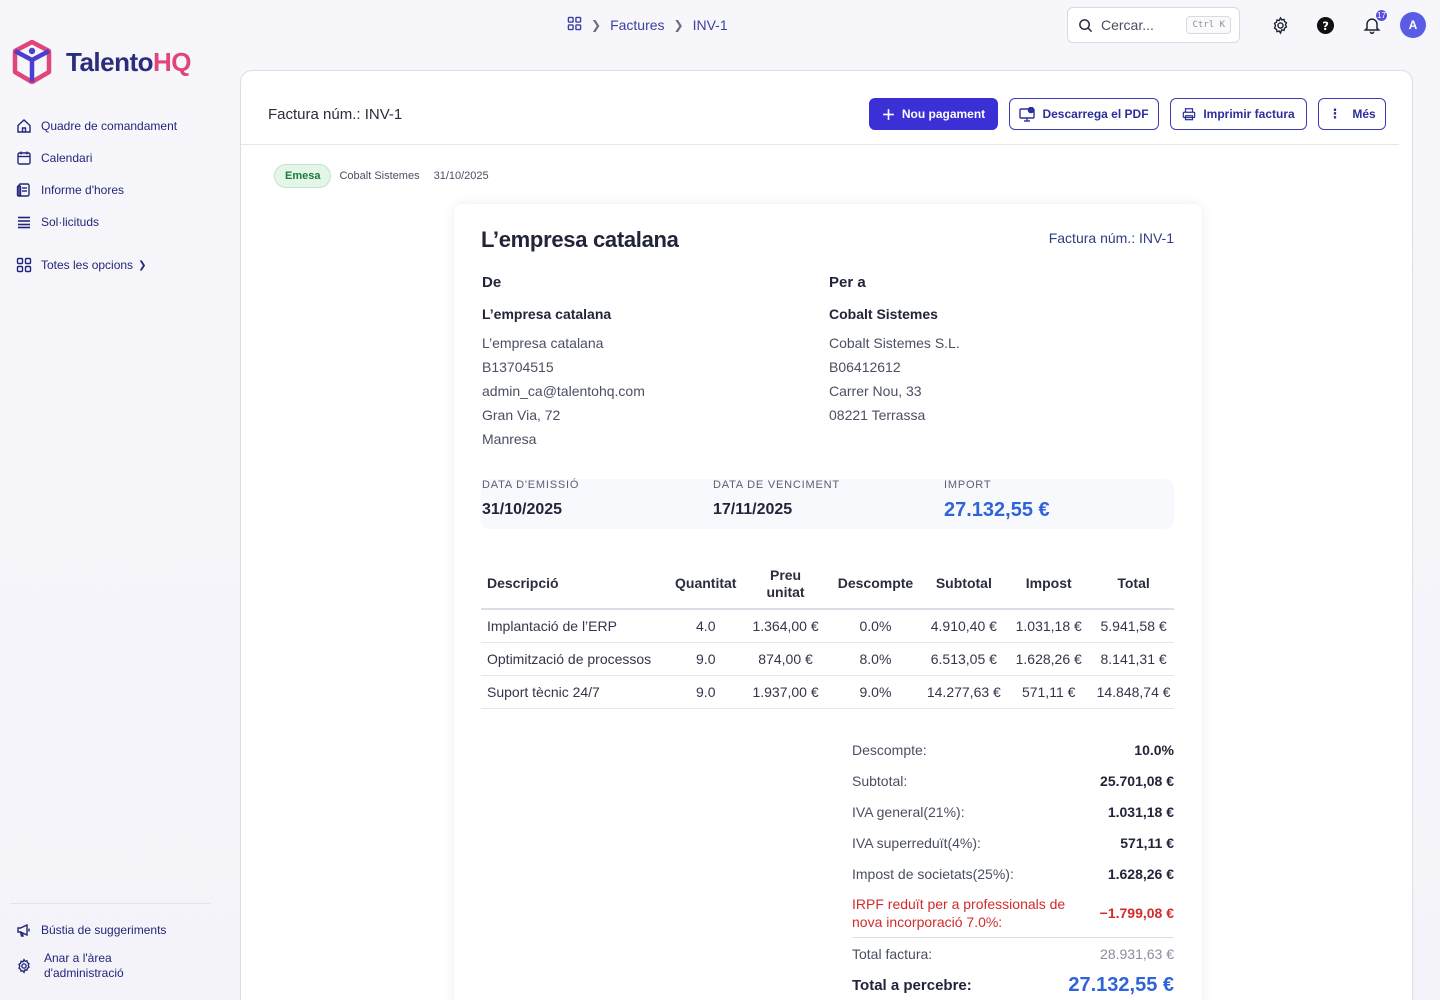 The image size is (1440, 1000). What do you see at coordinates (943, 114) in the screenshot?
I see `new-payment-label: Nou pagament` at bounding box center [943, 114].